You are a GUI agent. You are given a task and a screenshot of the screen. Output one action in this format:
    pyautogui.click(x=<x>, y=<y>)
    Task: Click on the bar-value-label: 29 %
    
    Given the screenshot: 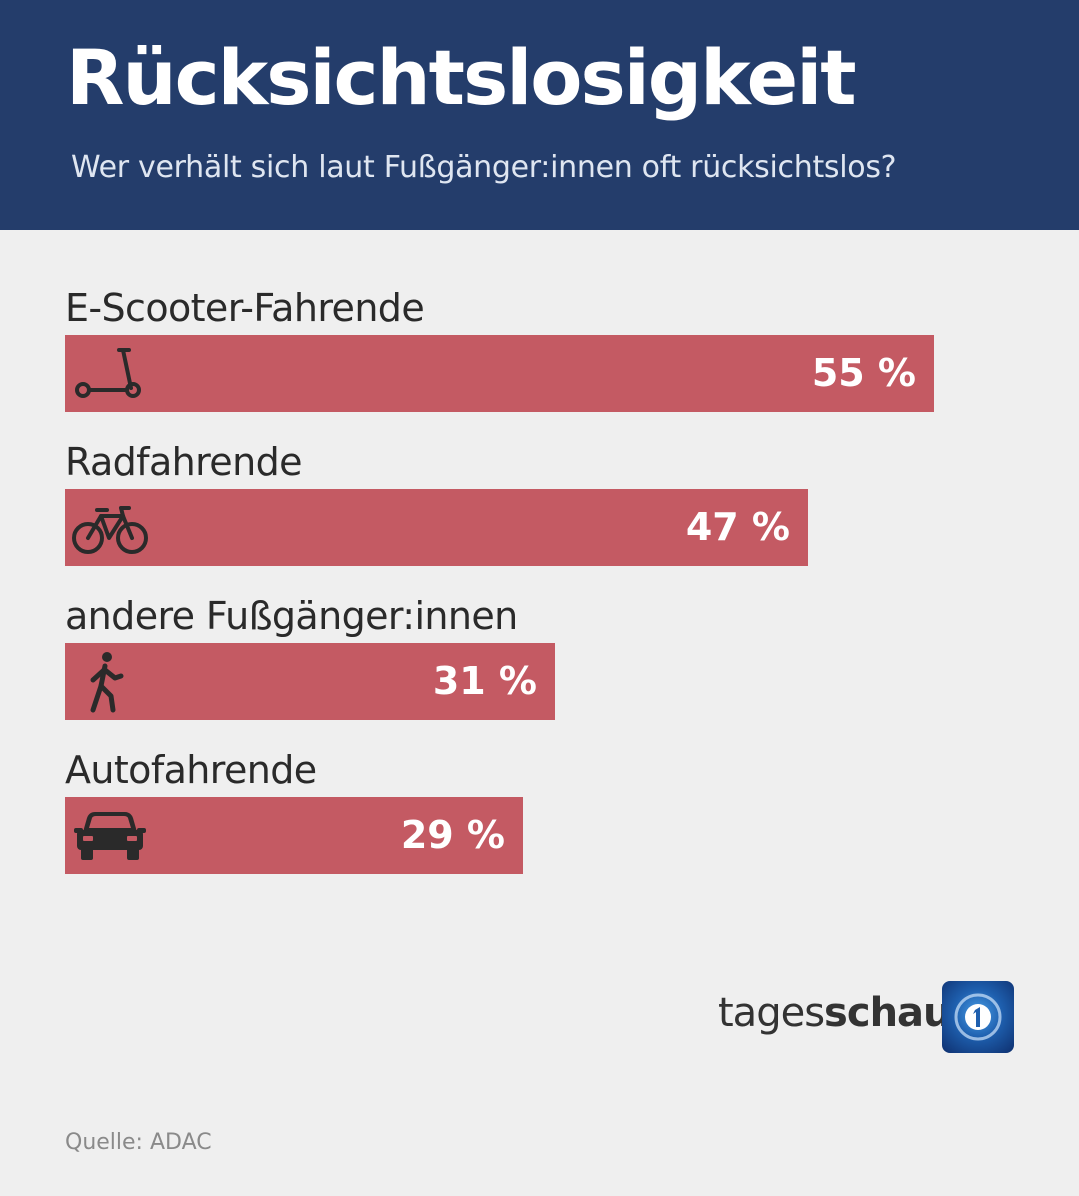 What is the action you would take?
    pyautogui.click(x=452, y=835)
    